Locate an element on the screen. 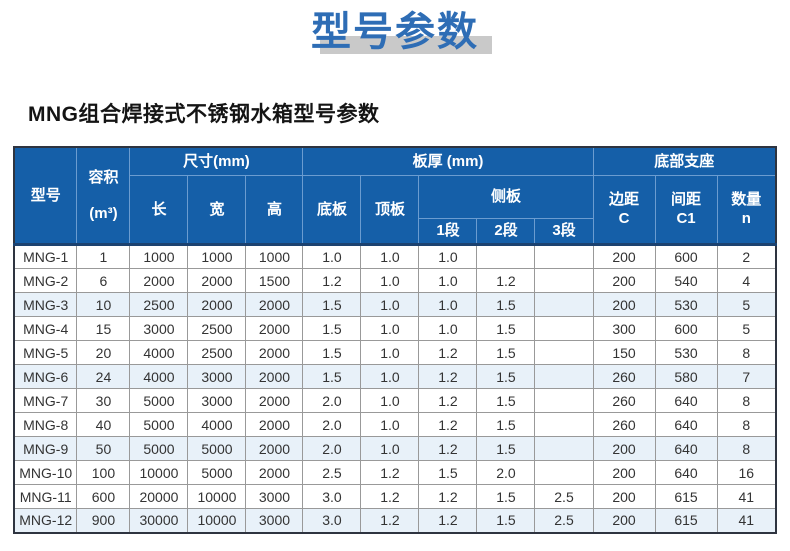 This screenshot has height=551, width=790. cell-edge-distance: 260 is located at coordinates (624, 424).